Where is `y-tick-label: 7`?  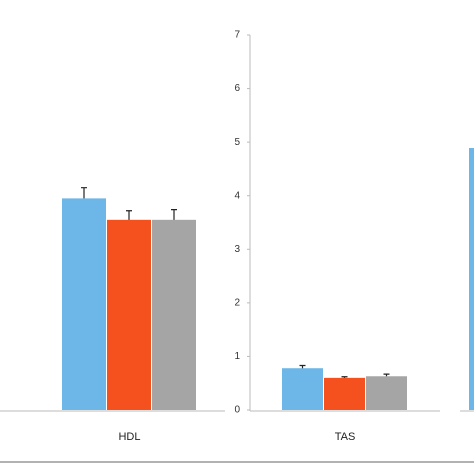 y-tick-label: 7 is located at coordinates (237, 35).